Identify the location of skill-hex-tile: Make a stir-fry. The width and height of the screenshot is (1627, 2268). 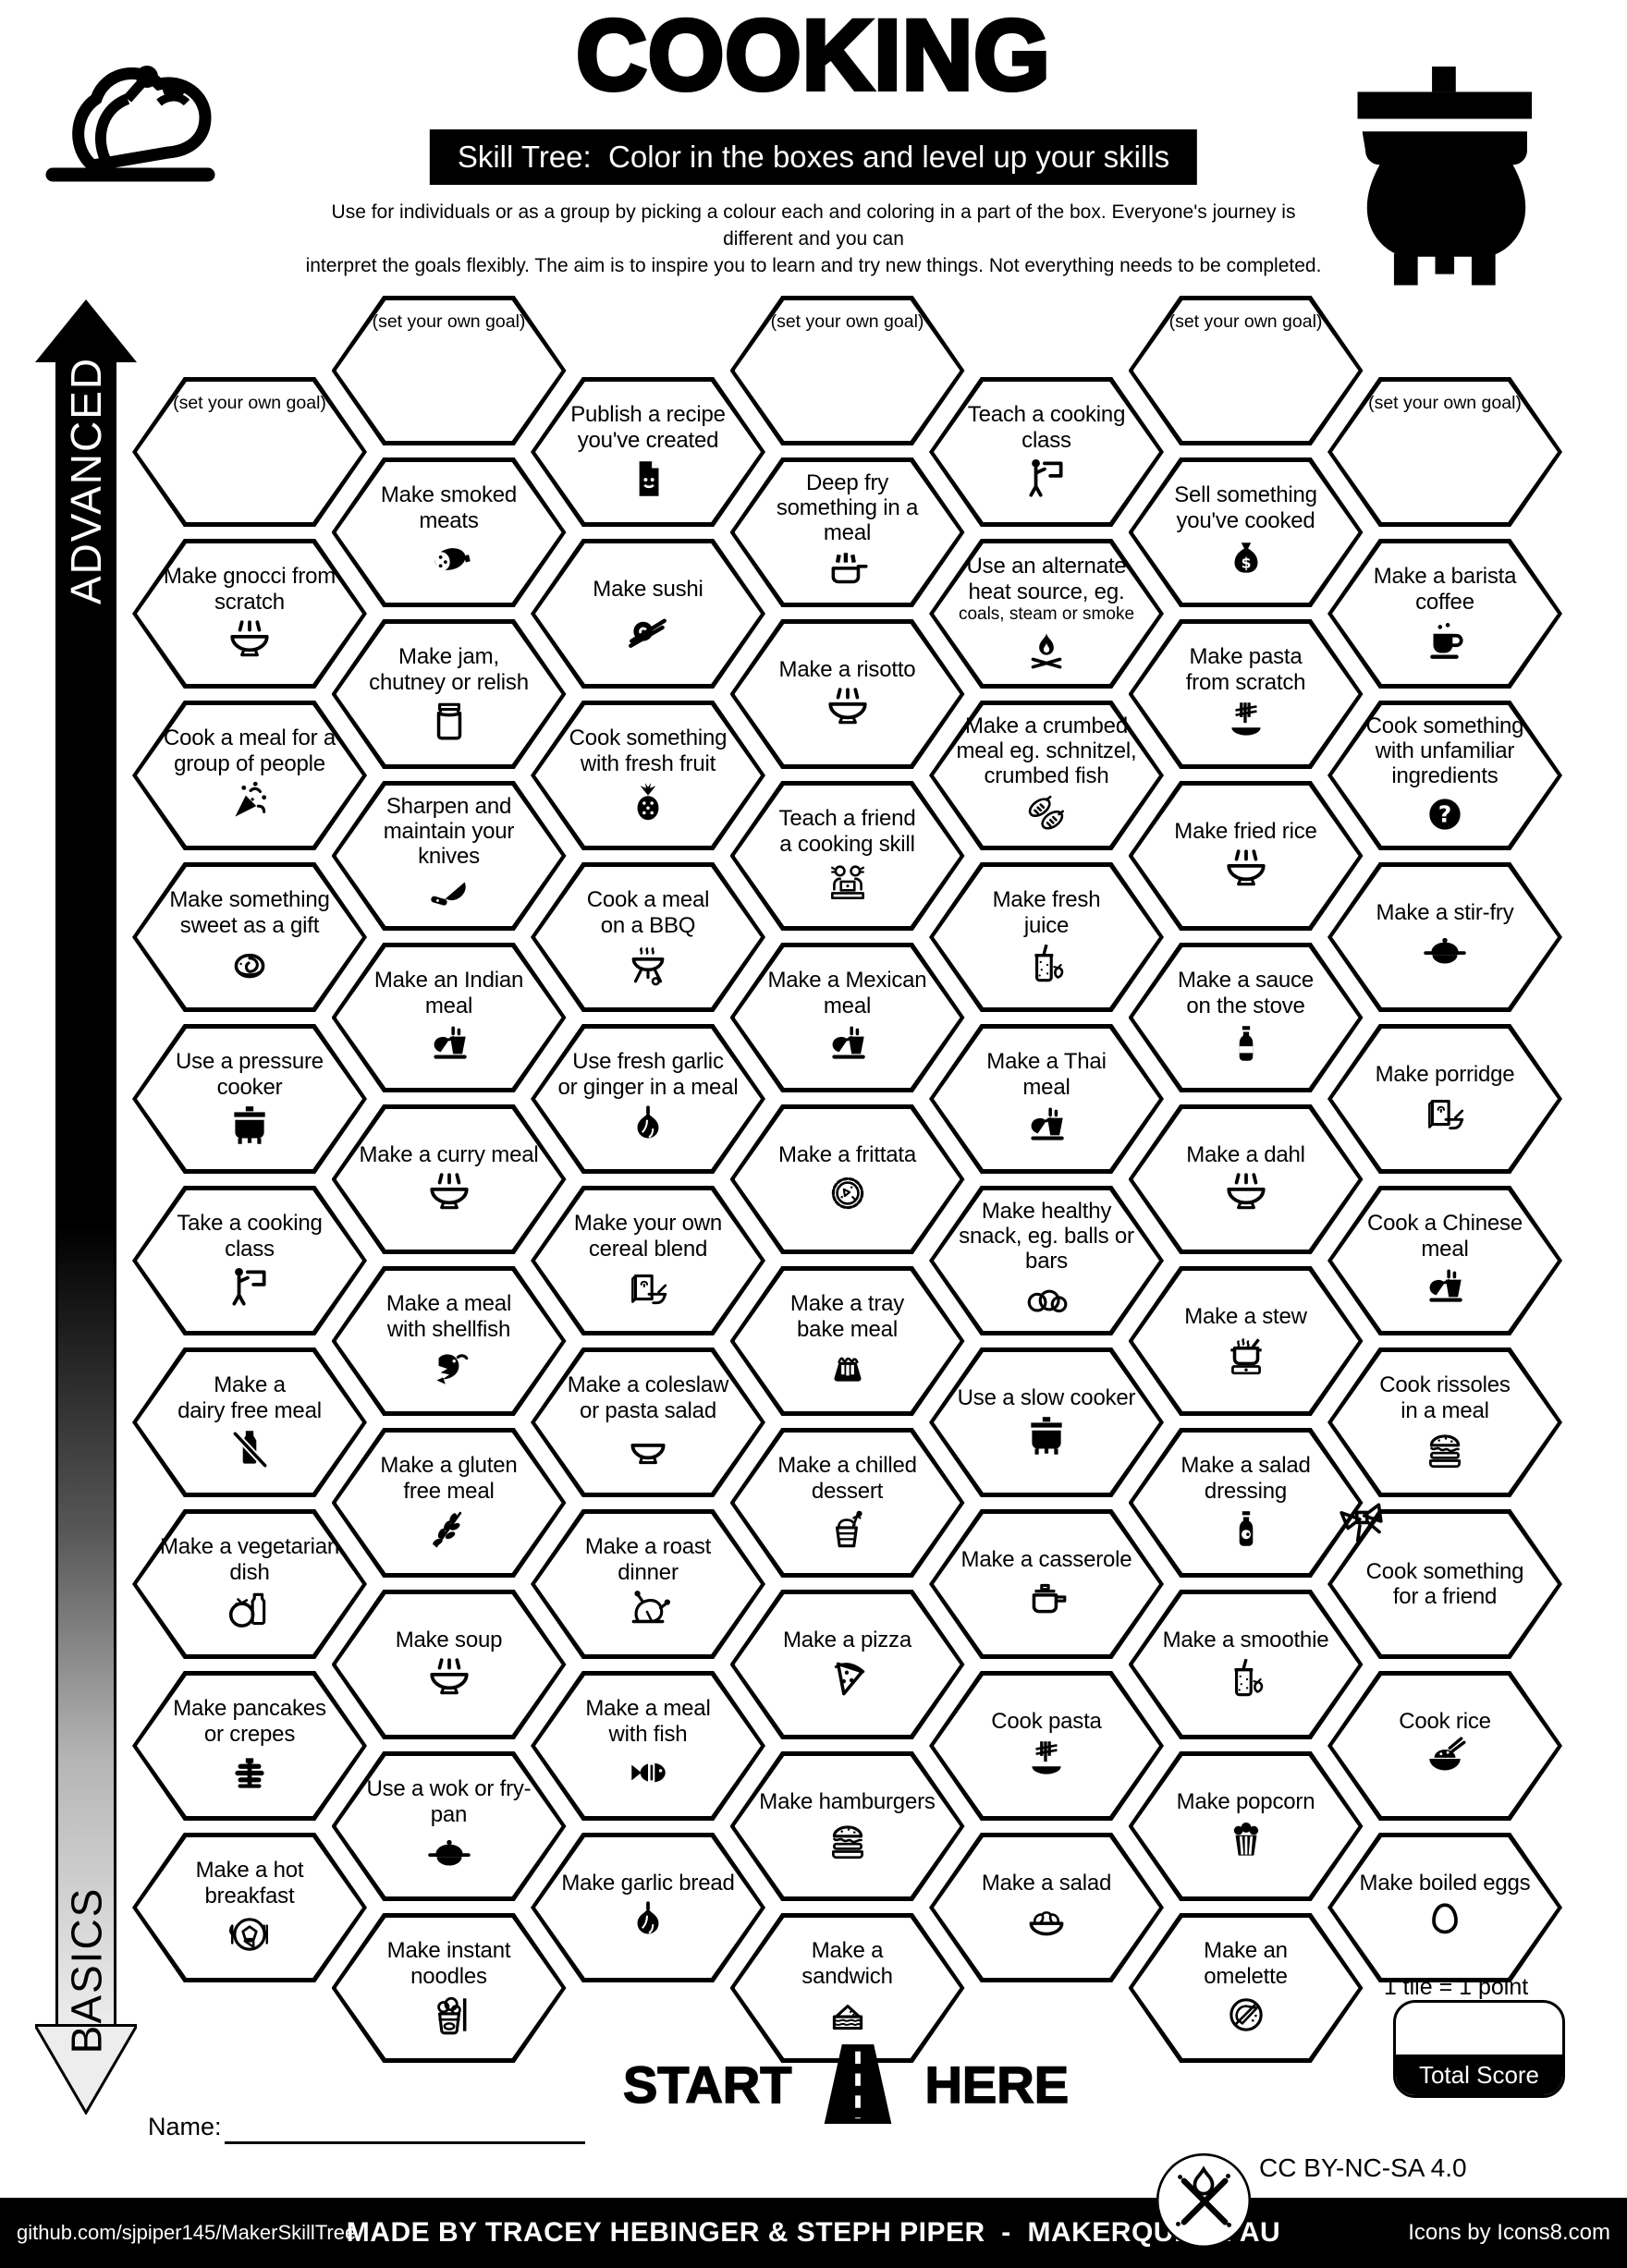
(1444, 937).